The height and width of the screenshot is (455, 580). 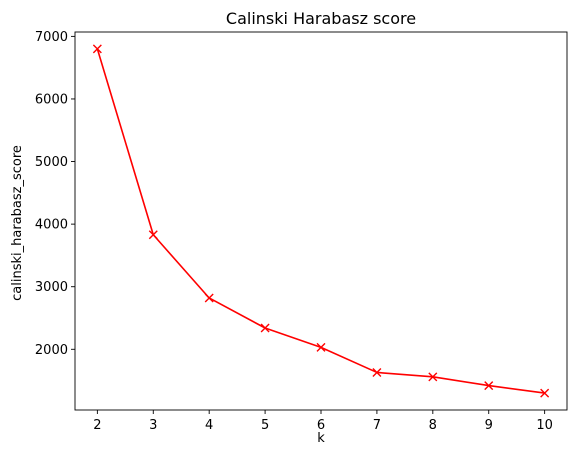 What do you see at coordinates (51, 350) in the screenshot?
I see `y-tick-label: 2000` at bounding box center [51, 350].